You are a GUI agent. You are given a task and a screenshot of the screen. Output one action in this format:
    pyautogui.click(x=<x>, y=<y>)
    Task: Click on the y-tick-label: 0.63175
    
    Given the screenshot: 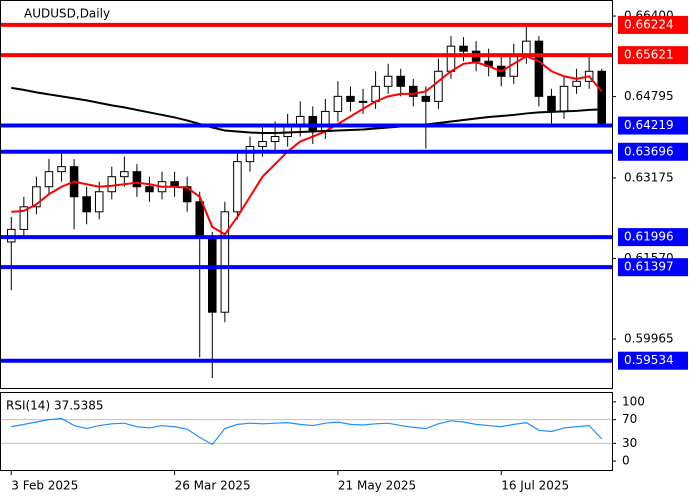 What is the action you would take?
    pyautogui.click(x=649, y=177)
    